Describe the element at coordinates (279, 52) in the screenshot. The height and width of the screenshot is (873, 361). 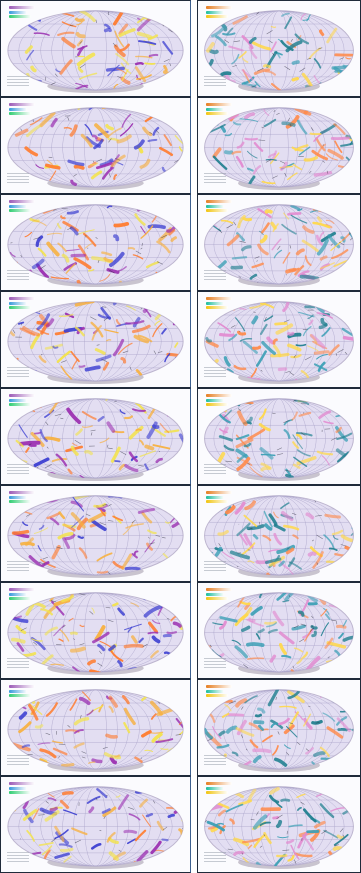
I see `right-sky-map-1-image` at that location.